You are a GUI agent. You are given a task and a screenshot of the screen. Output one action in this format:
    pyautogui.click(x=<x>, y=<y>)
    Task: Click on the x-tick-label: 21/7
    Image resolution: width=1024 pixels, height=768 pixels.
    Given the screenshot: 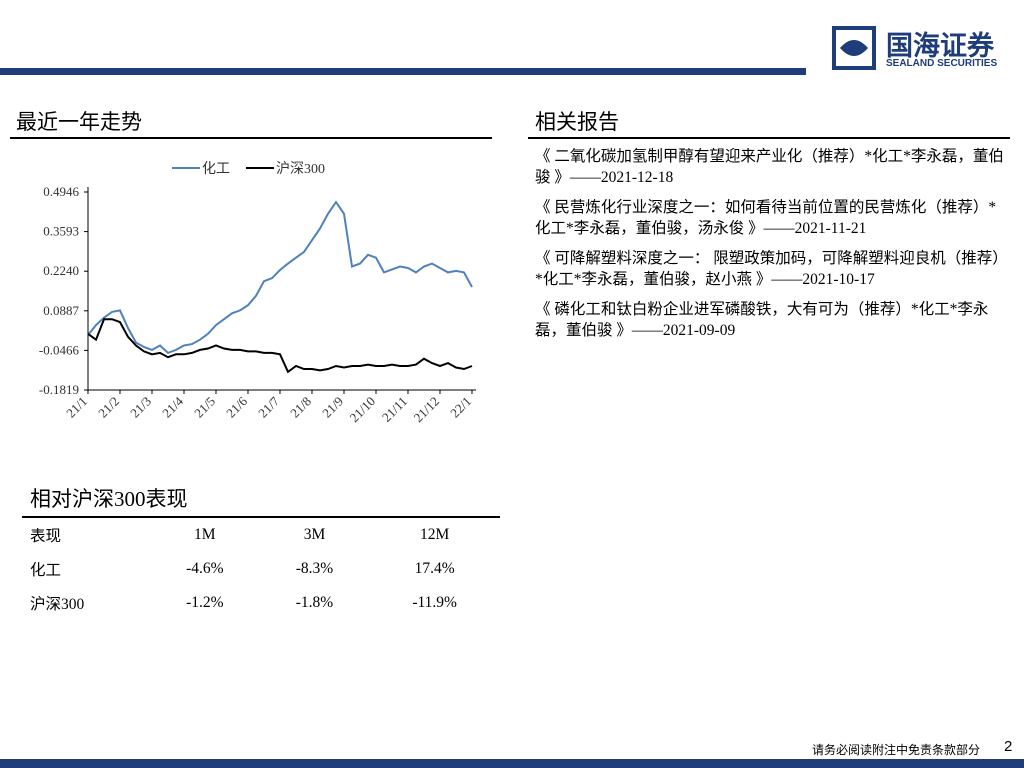 What is the action you would take?
    pyautogui.click(x=268, y=406)
    